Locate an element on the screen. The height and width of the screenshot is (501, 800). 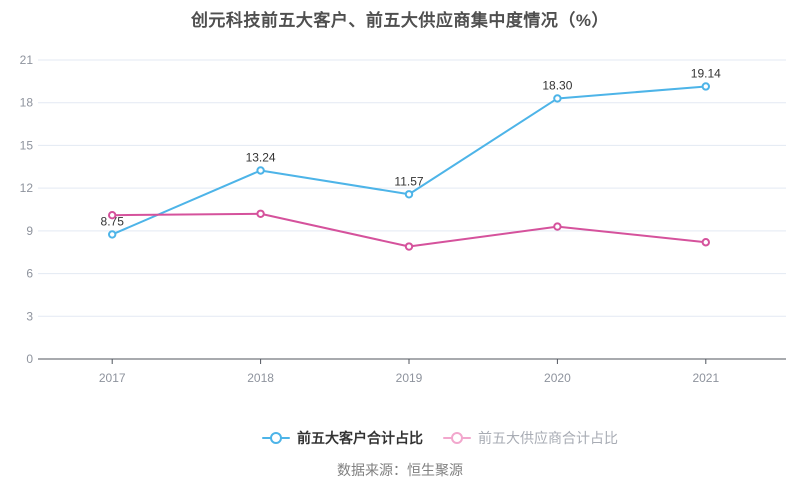
legend-label: 前五大供应商合计占比 is located at coordinates (548, 438).